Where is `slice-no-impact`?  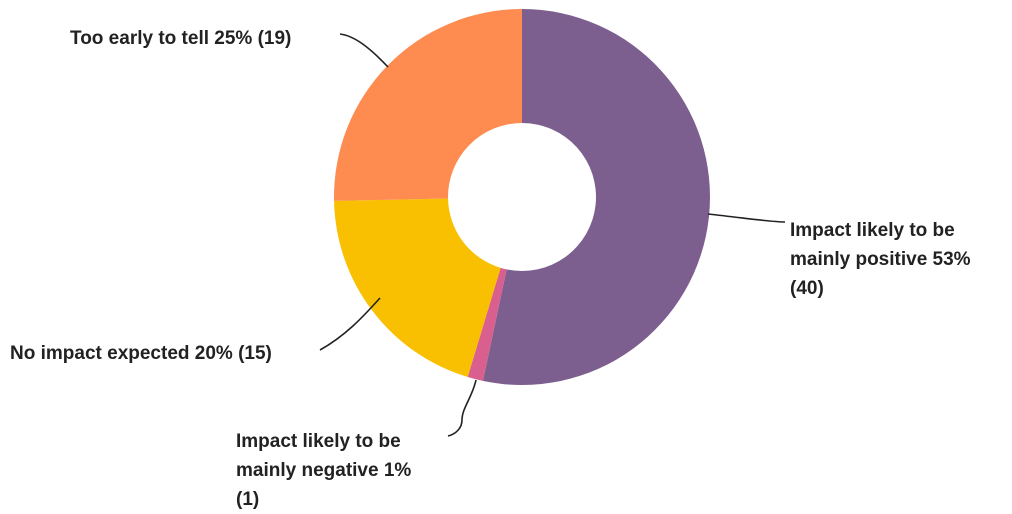
slice-no-impact is located at coordinates (417, 287).